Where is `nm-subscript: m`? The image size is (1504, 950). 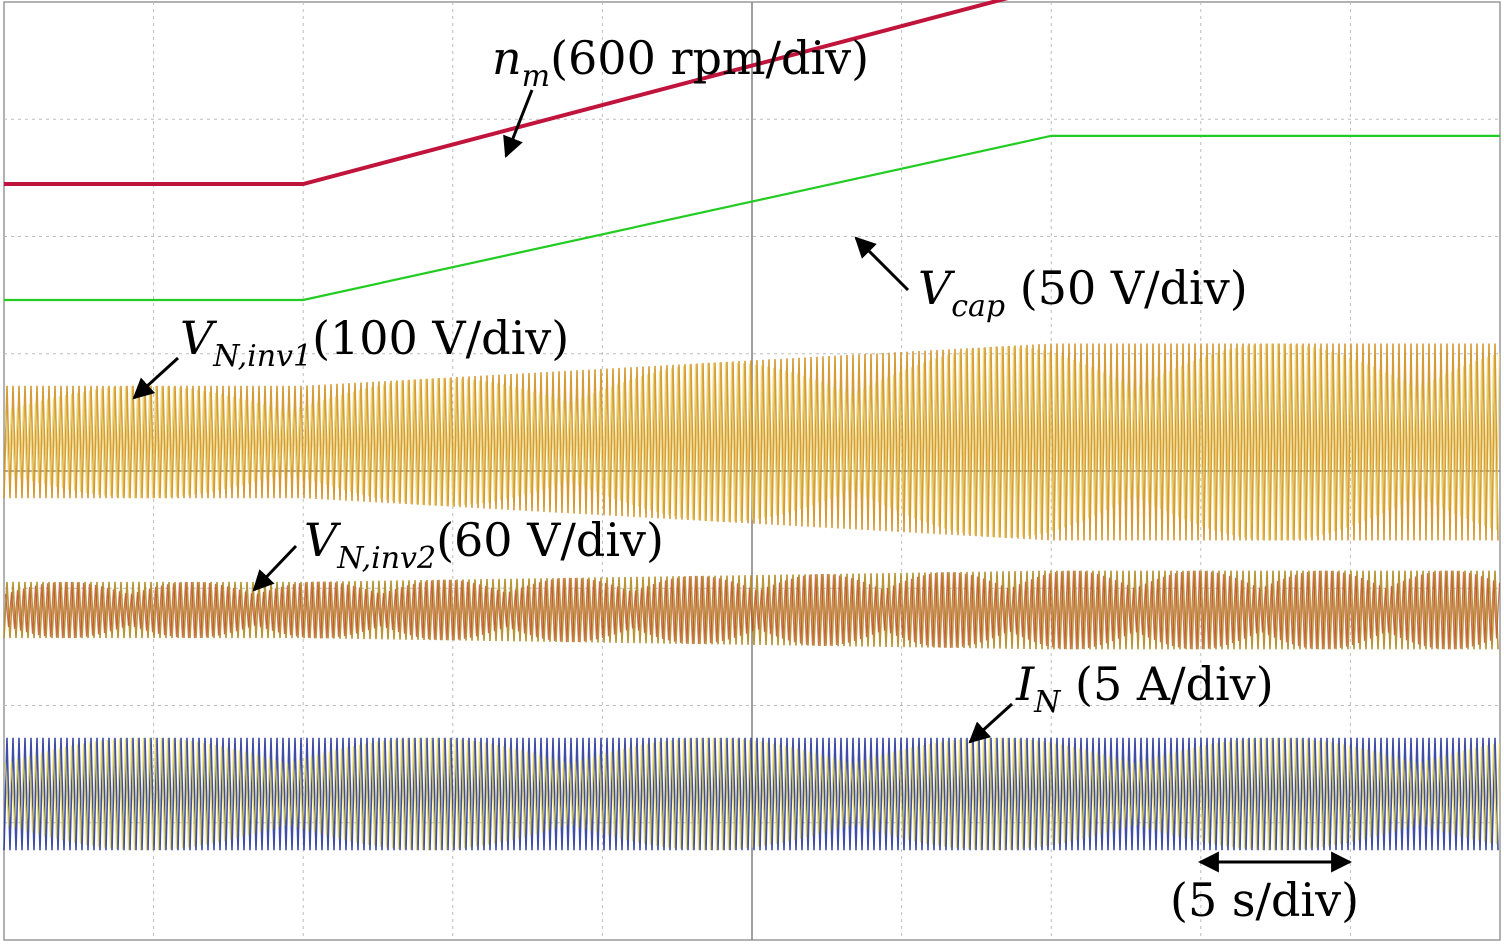
nm-subscript: m is located at coordinates (536, 76).